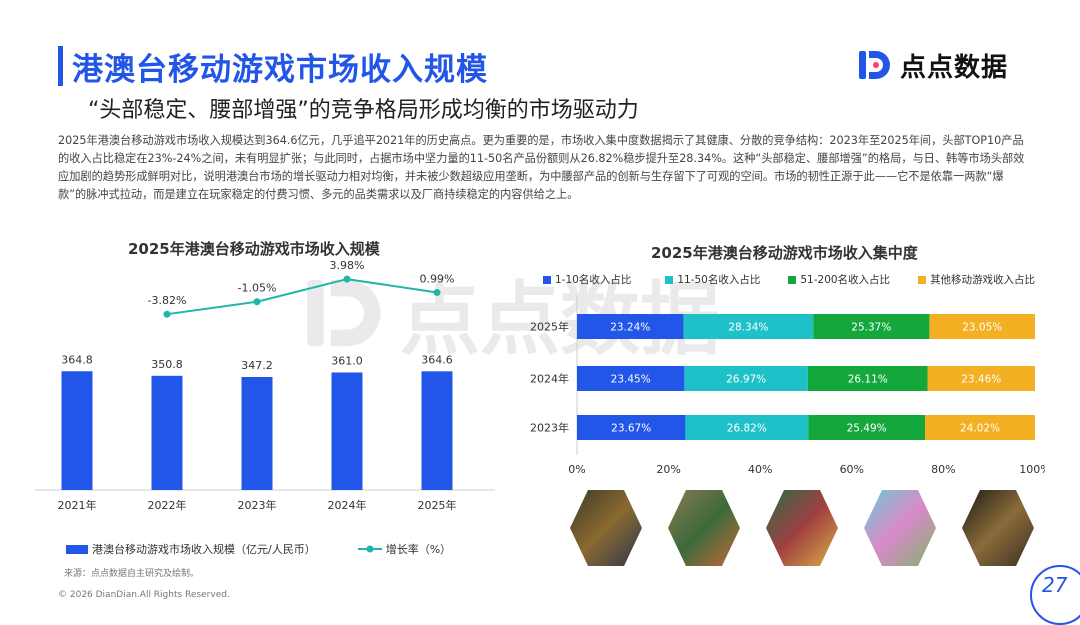 The image size is (1080, 625). I want to click on legend-item-revenue: 港澳台移动游戏市场收入规模（亿元/人民币）, so click(191, 549).